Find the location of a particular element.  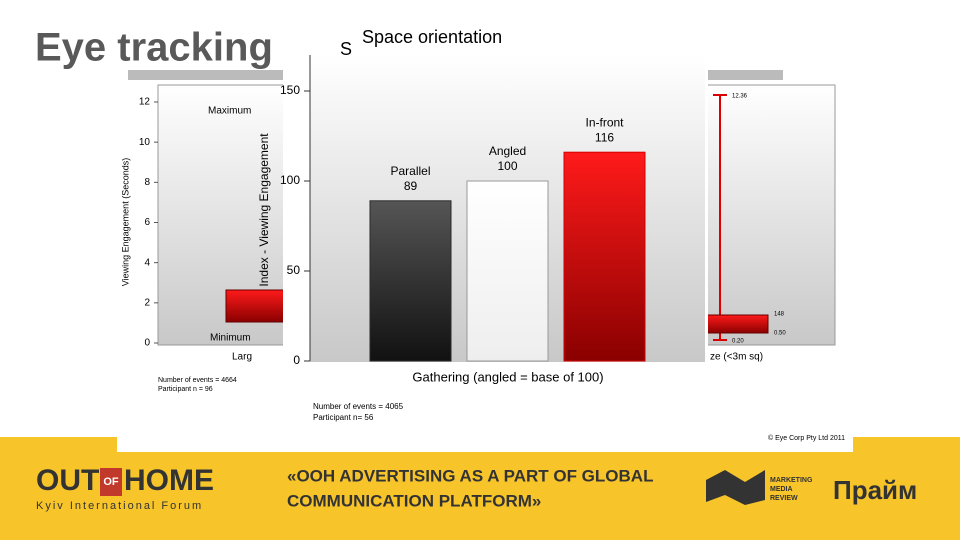

slide-title: Eye tracking is located at coordinates (154, 48).